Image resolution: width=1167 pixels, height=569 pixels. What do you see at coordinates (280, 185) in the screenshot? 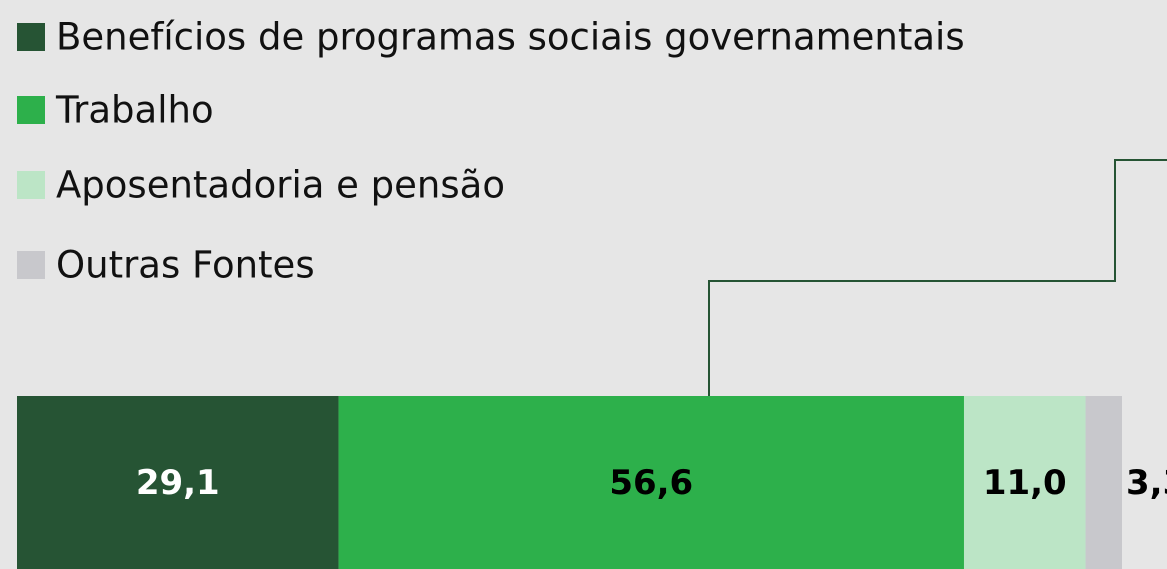
I see `legend-label: Aposentadoria e pensão` at bounding box center [280, 185].